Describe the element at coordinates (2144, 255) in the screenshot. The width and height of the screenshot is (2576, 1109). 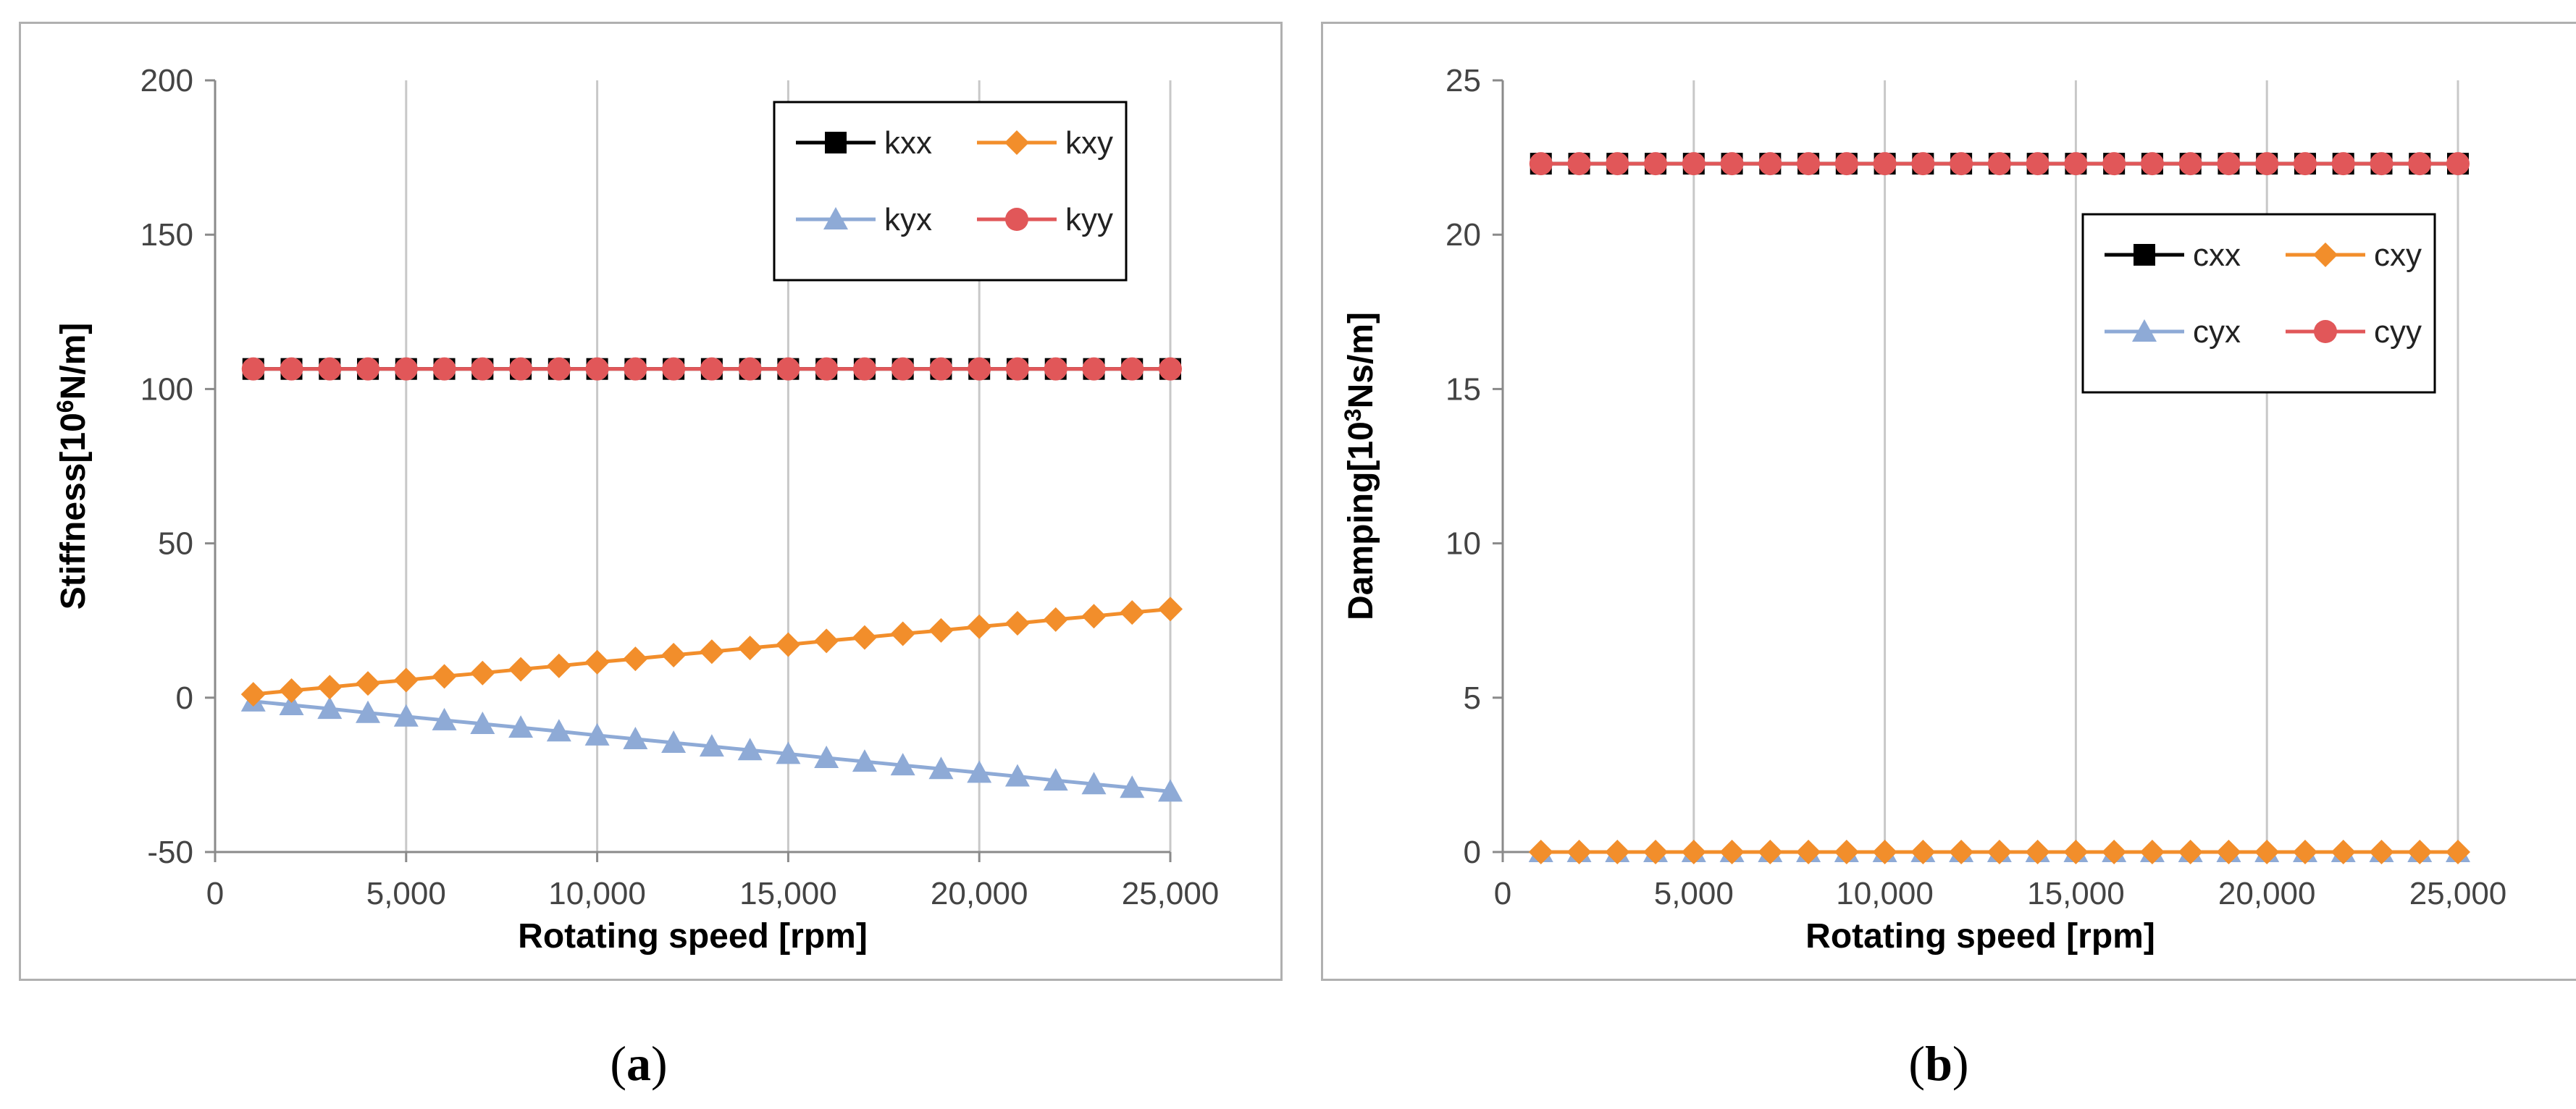
I see `legend-marker-cxx` at that location.